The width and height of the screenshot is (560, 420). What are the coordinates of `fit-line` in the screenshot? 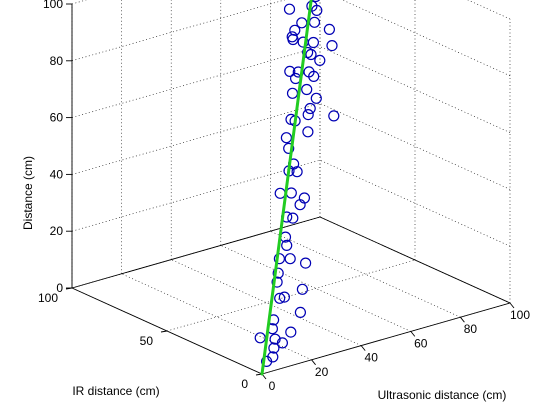 It's located at (286, 188).